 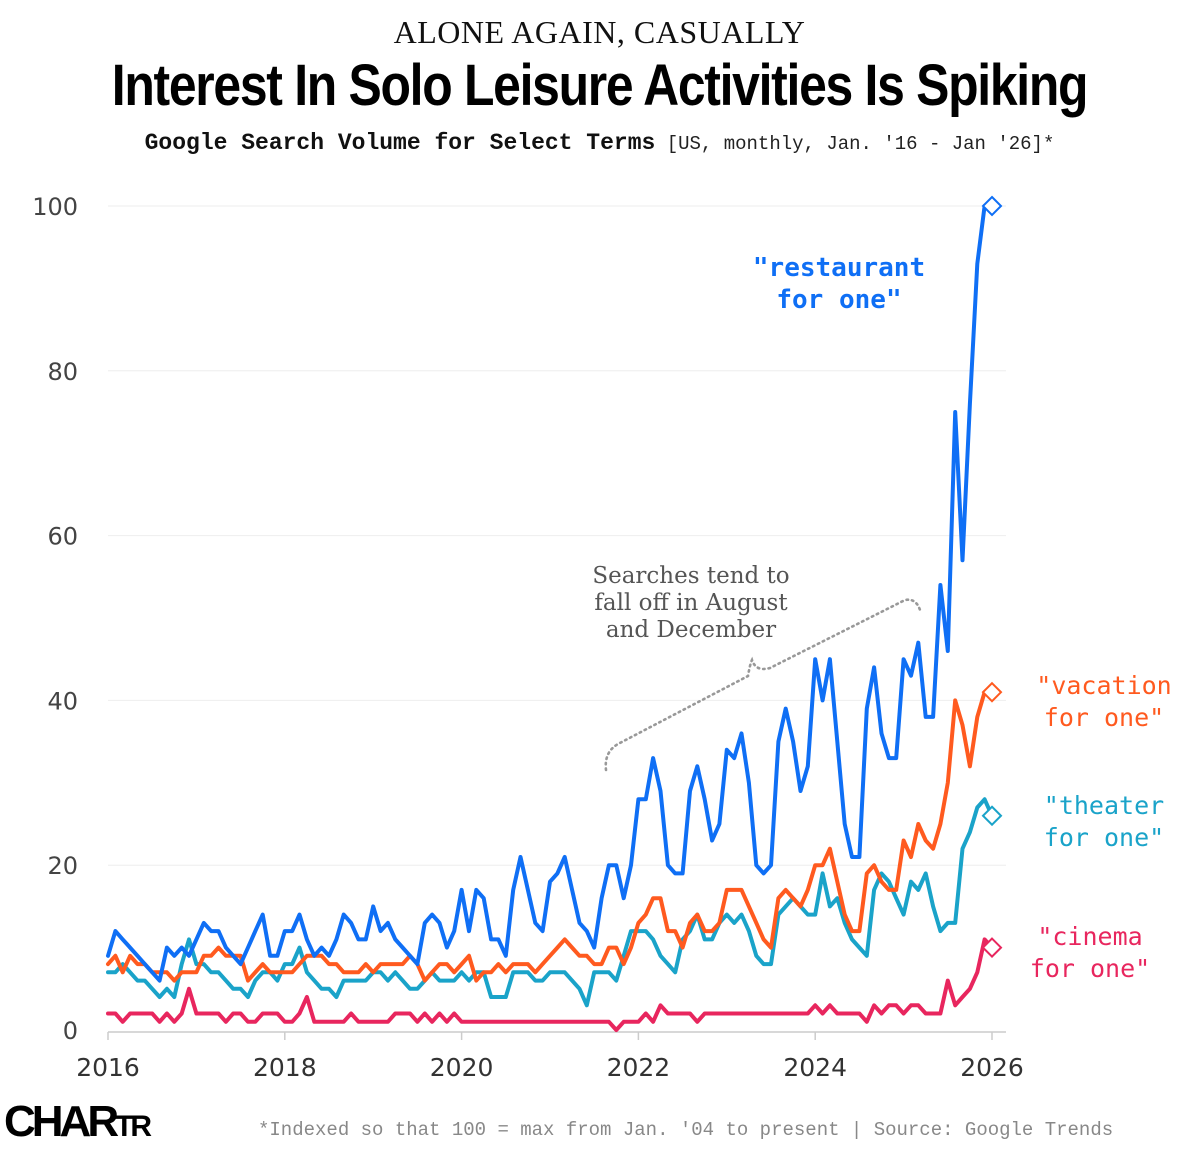 I want to click on subtitle-detail: [US, monthly, Jan. '16 - Jan '26]*, so click(x=855, y=144).